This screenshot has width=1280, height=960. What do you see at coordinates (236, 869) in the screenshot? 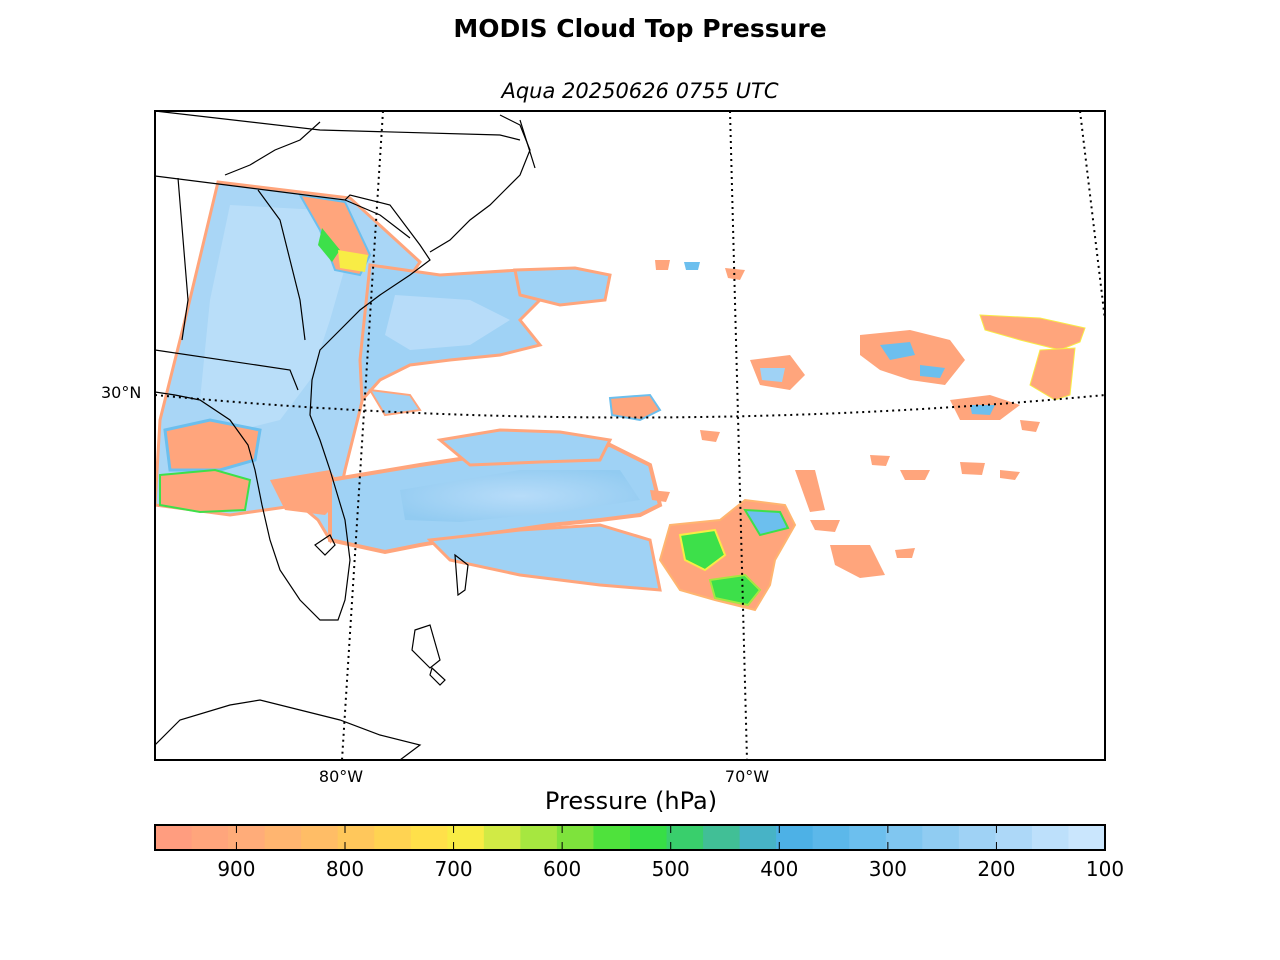
I see `colorbar-tick-label: 900` at bounding box center [236, 869].